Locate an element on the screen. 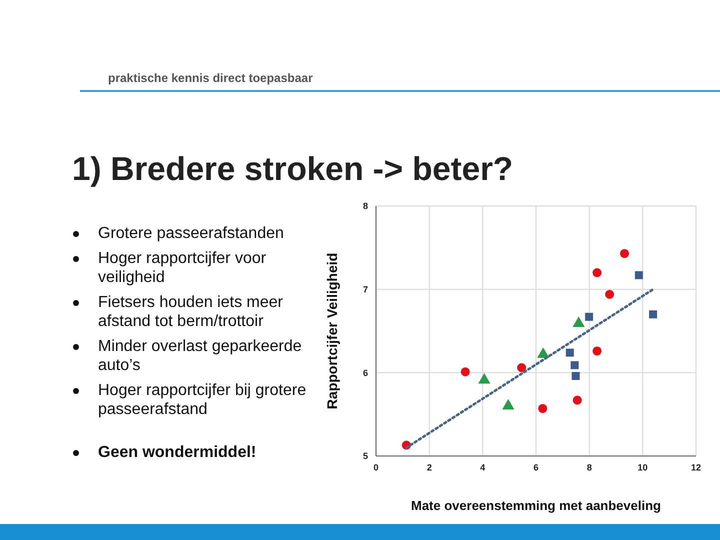  text: Geen wondermiddel! is located at coordinates (177, 452).